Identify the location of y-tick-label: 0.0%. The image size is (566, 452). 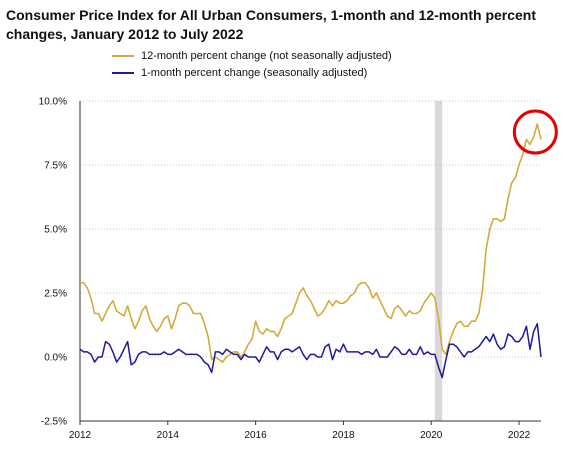
(55, 358).